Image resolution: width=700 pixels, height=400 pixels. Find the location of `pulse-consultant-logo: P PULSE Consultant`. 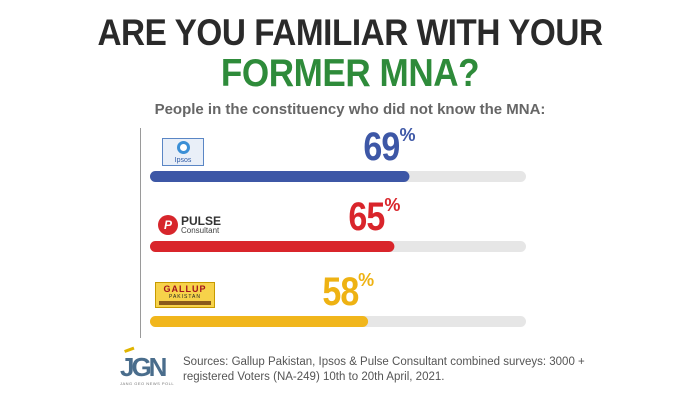

pulse-consultant-logo: P PULSE Consultant is located at coordinates (193, 226).